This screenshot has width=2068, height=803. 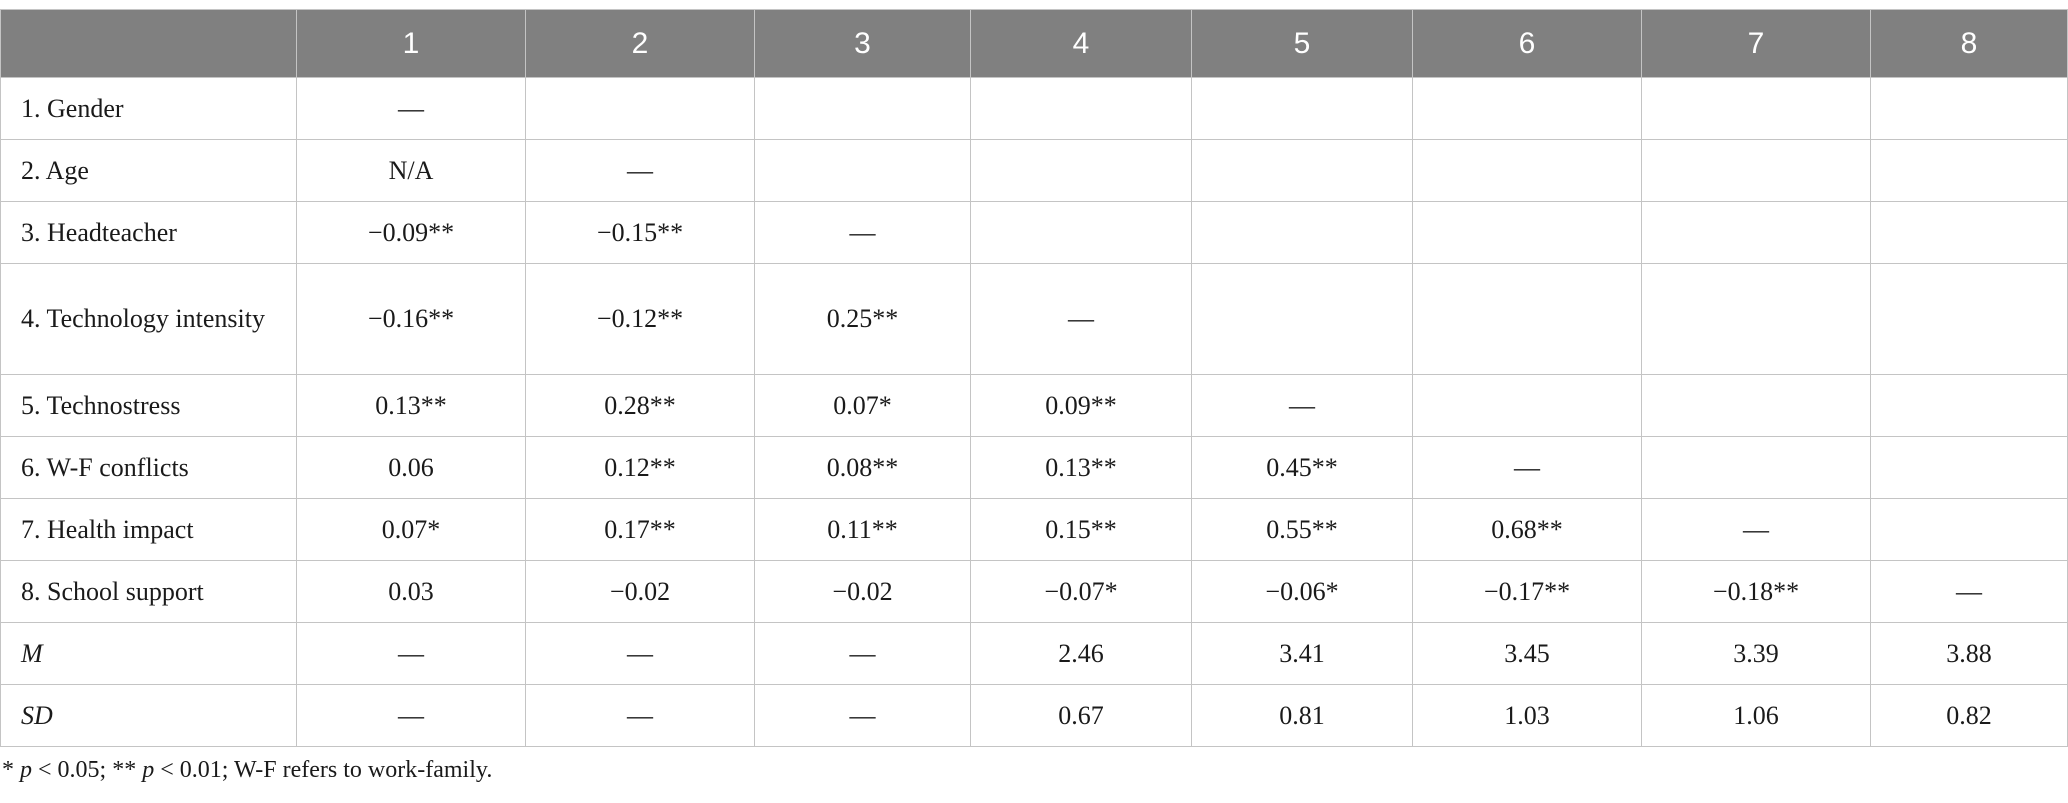 I want to click on table-cell: 3.41, so click(x=1302, y=653).